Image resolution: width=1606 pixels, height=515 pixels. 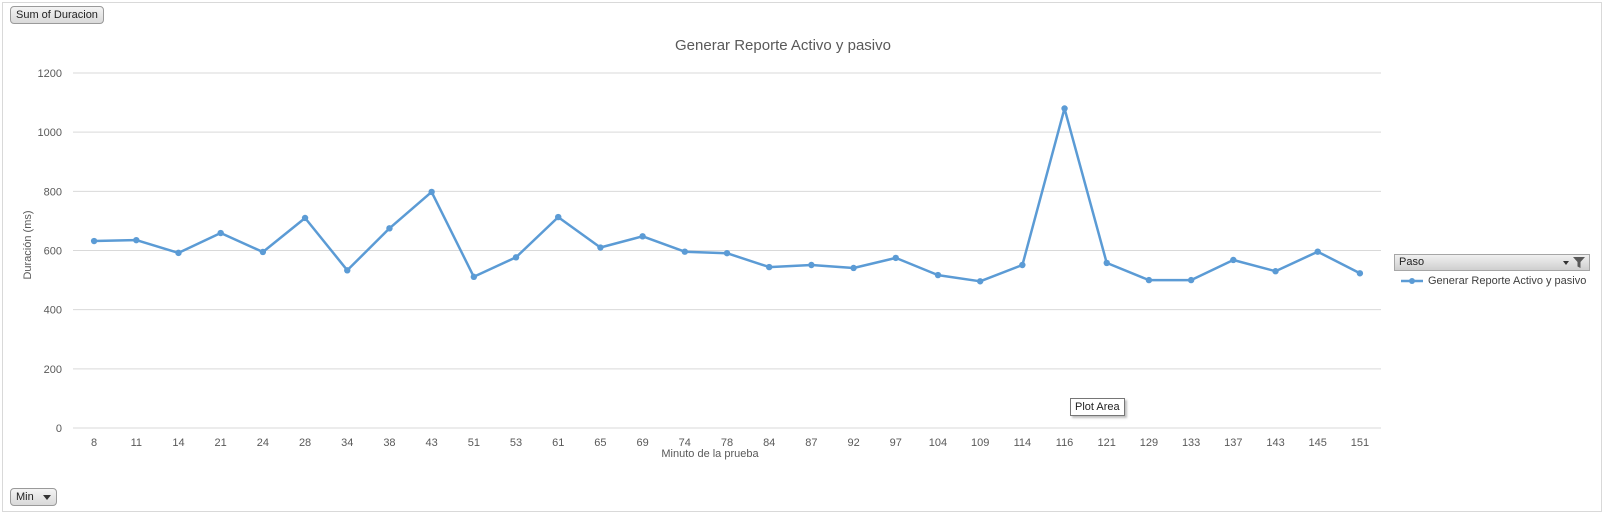 I want to click on x-axis-label: Minuto de la prueba, so click(x=710, y=454).